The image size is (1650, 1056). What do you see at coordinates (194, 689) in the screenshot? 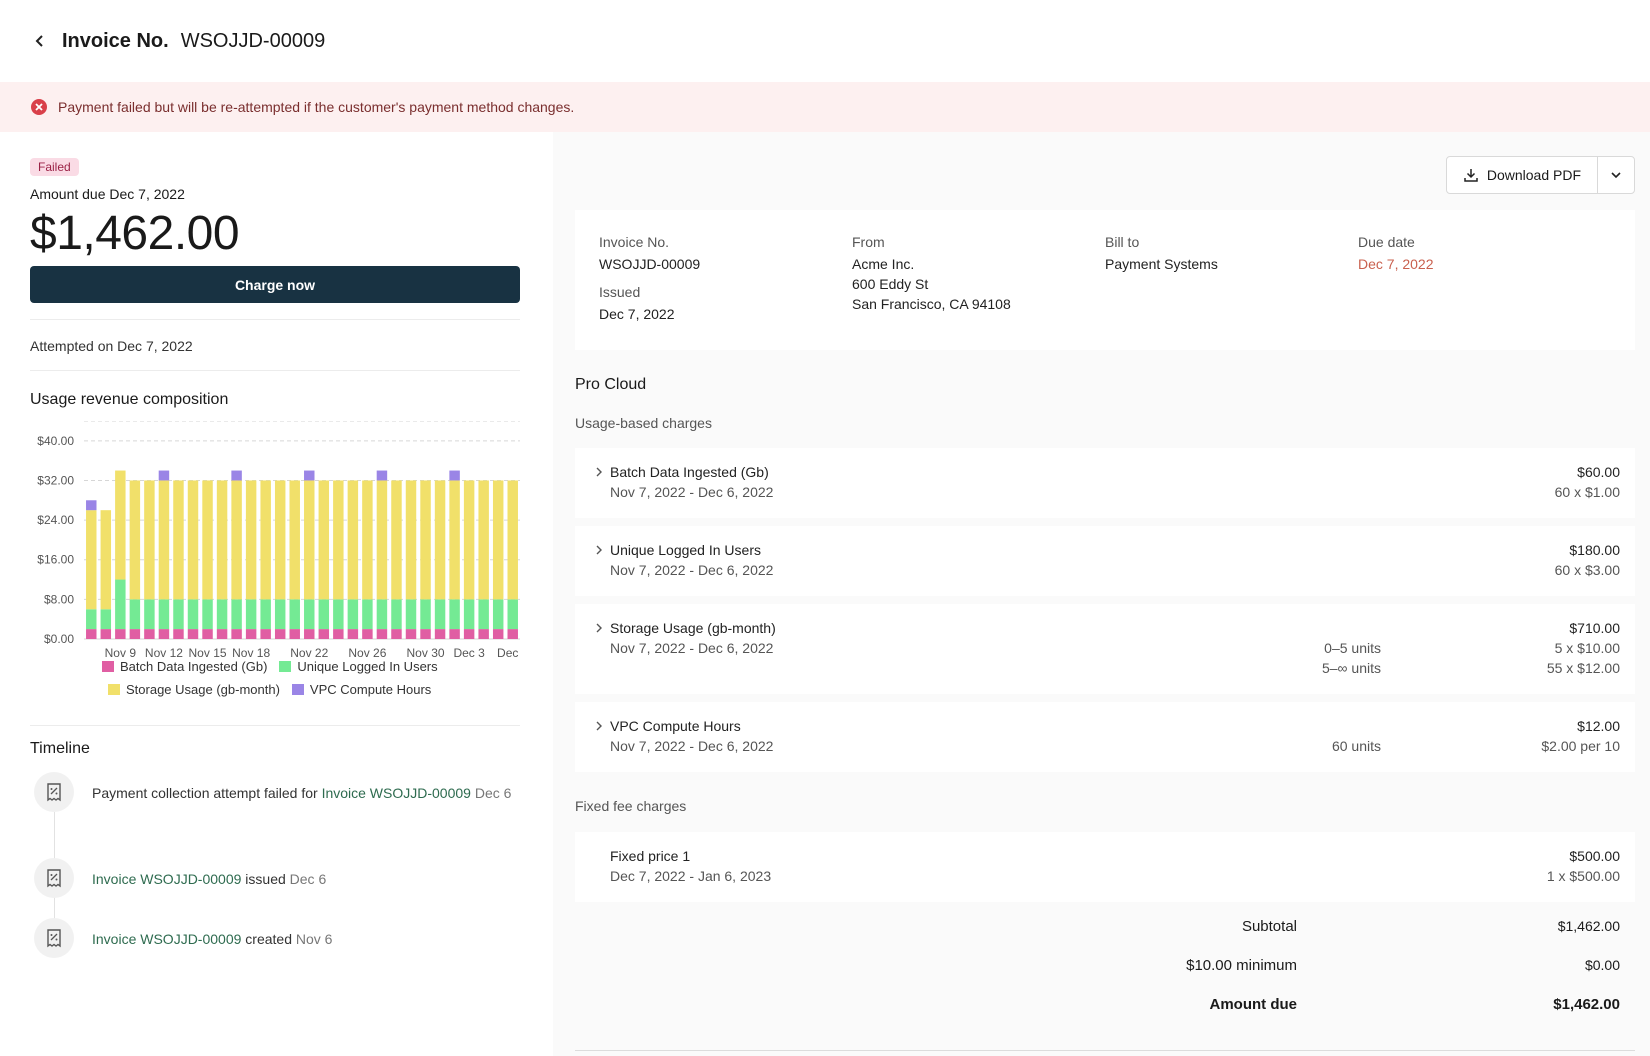
I see `legend-item: Storage Usage (gb-month)` at bounding box center [194, 689].